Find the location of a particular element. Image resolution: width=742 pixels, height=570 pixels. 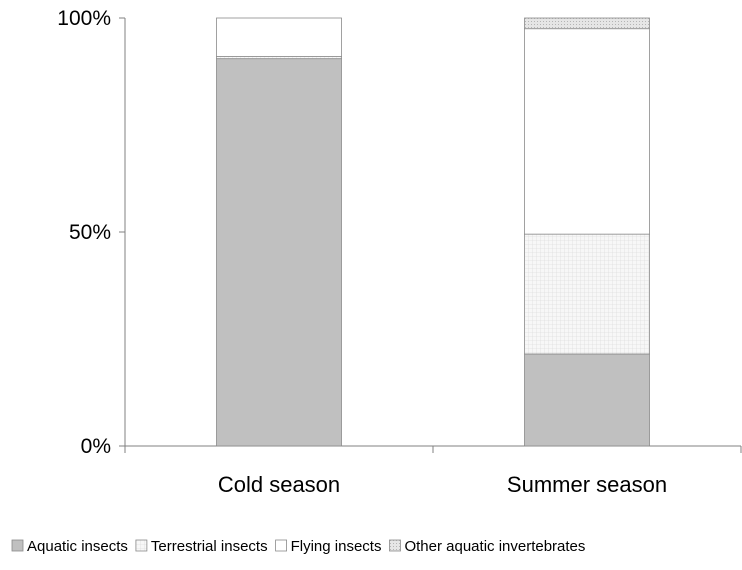

bar-summer-season-flying-insects is located at coordinates (587, 131).